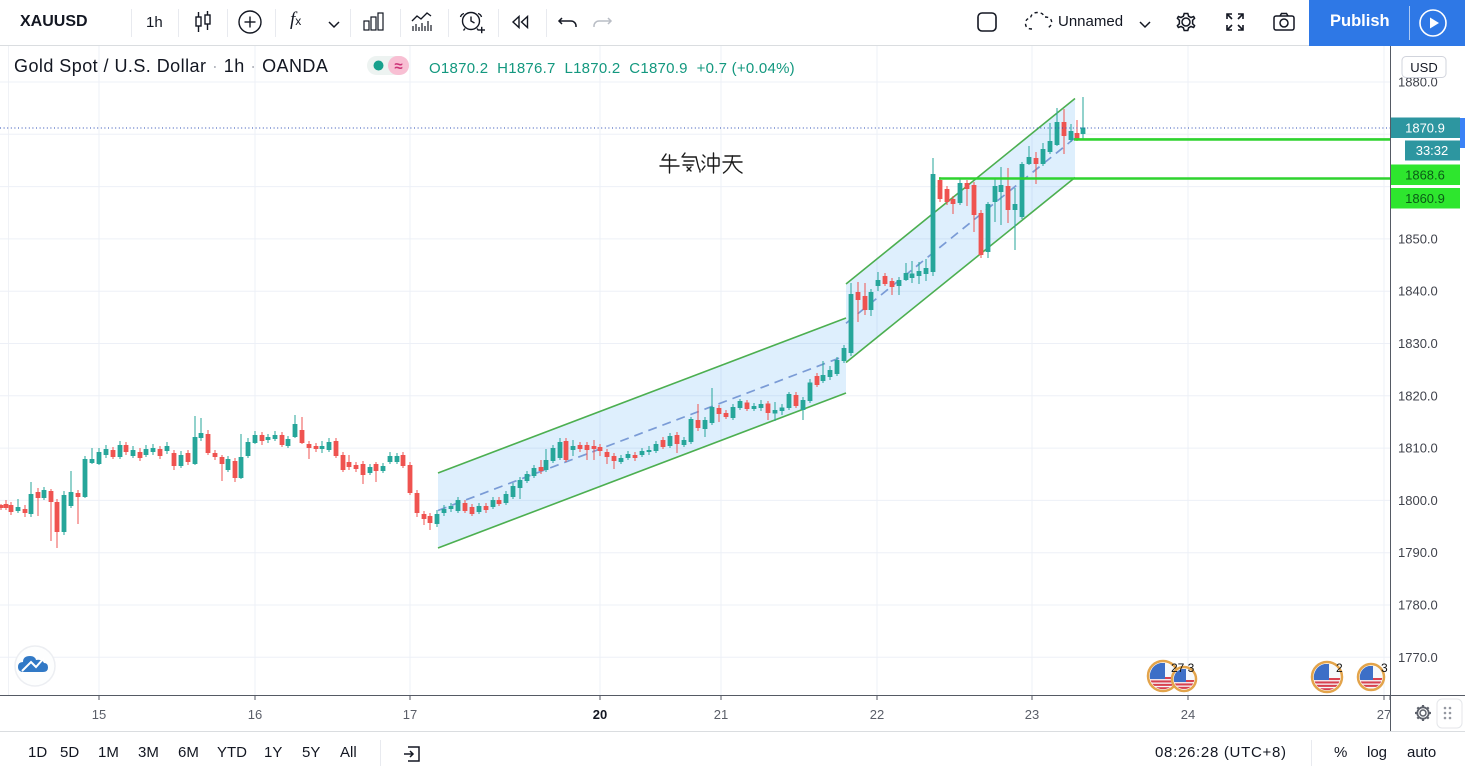 Image resolution: width=1465 pixels, height=775 pixels. Describe the element at coordinates (600, 714) in the screenshot. I see `svg-text: 20` at that location.